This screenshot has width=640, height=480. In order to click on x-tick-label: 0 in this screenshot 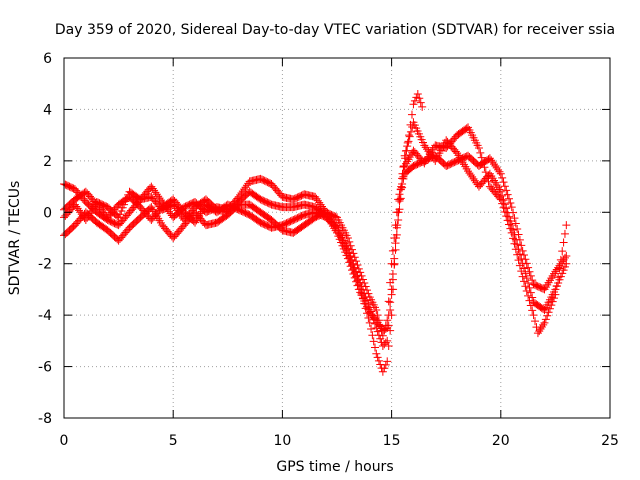, I will do `click(64, 441)`.